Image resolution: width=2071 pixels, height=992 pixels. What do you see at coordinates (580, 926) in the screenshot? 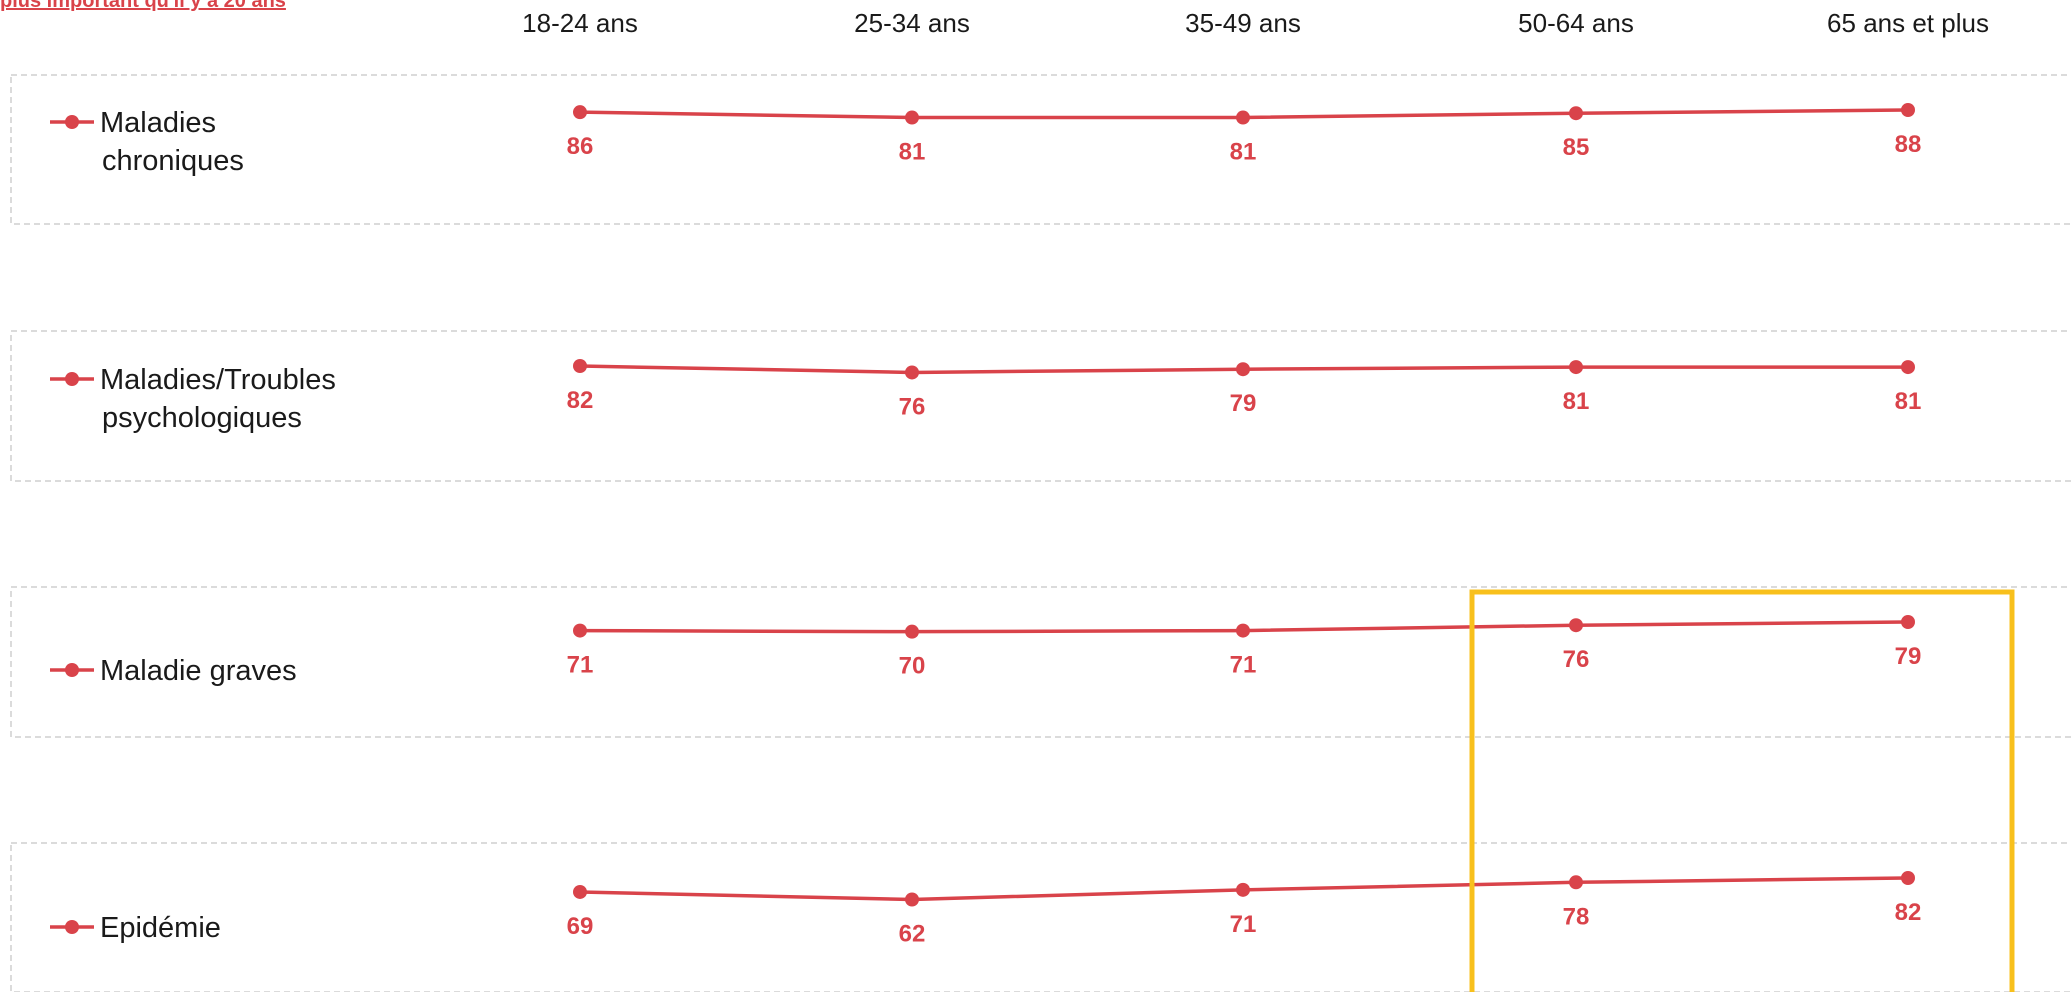
I see `data-label: 69` at bounding box center [580, 926].